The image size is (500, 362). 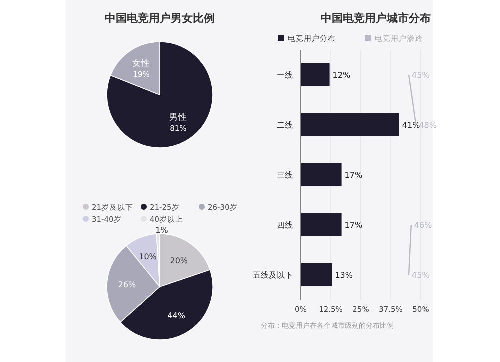 What do you see at coordinates (160, 18) in the screenshot?
I see `chart-title: 中国电竞用户男女比例` at bounding box center [160, 18].